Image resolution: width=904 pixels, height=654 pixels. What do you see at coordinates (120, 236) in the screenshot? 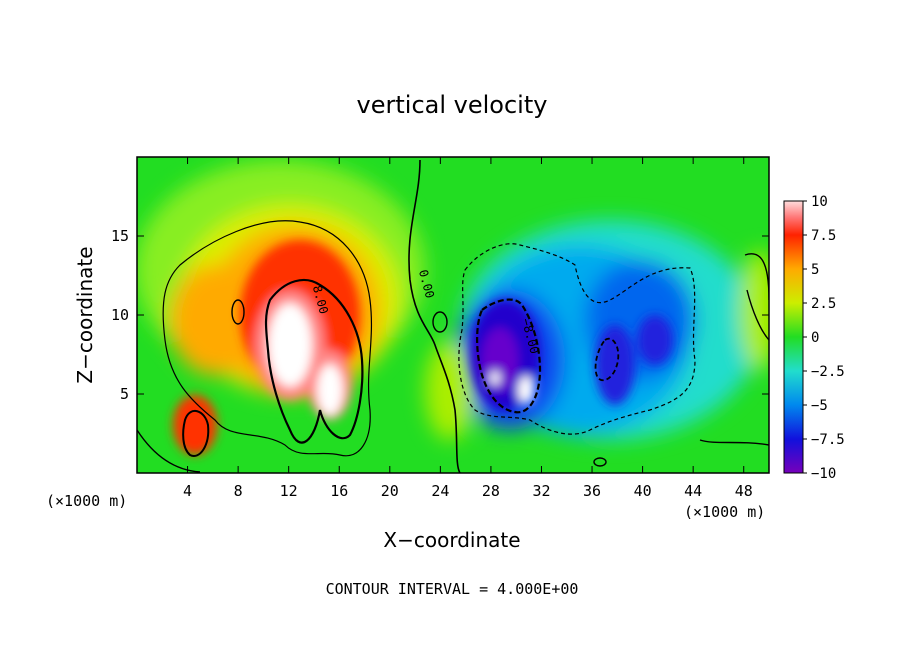
I see `y-tick-label: 15` at bounding box center [120, 236].